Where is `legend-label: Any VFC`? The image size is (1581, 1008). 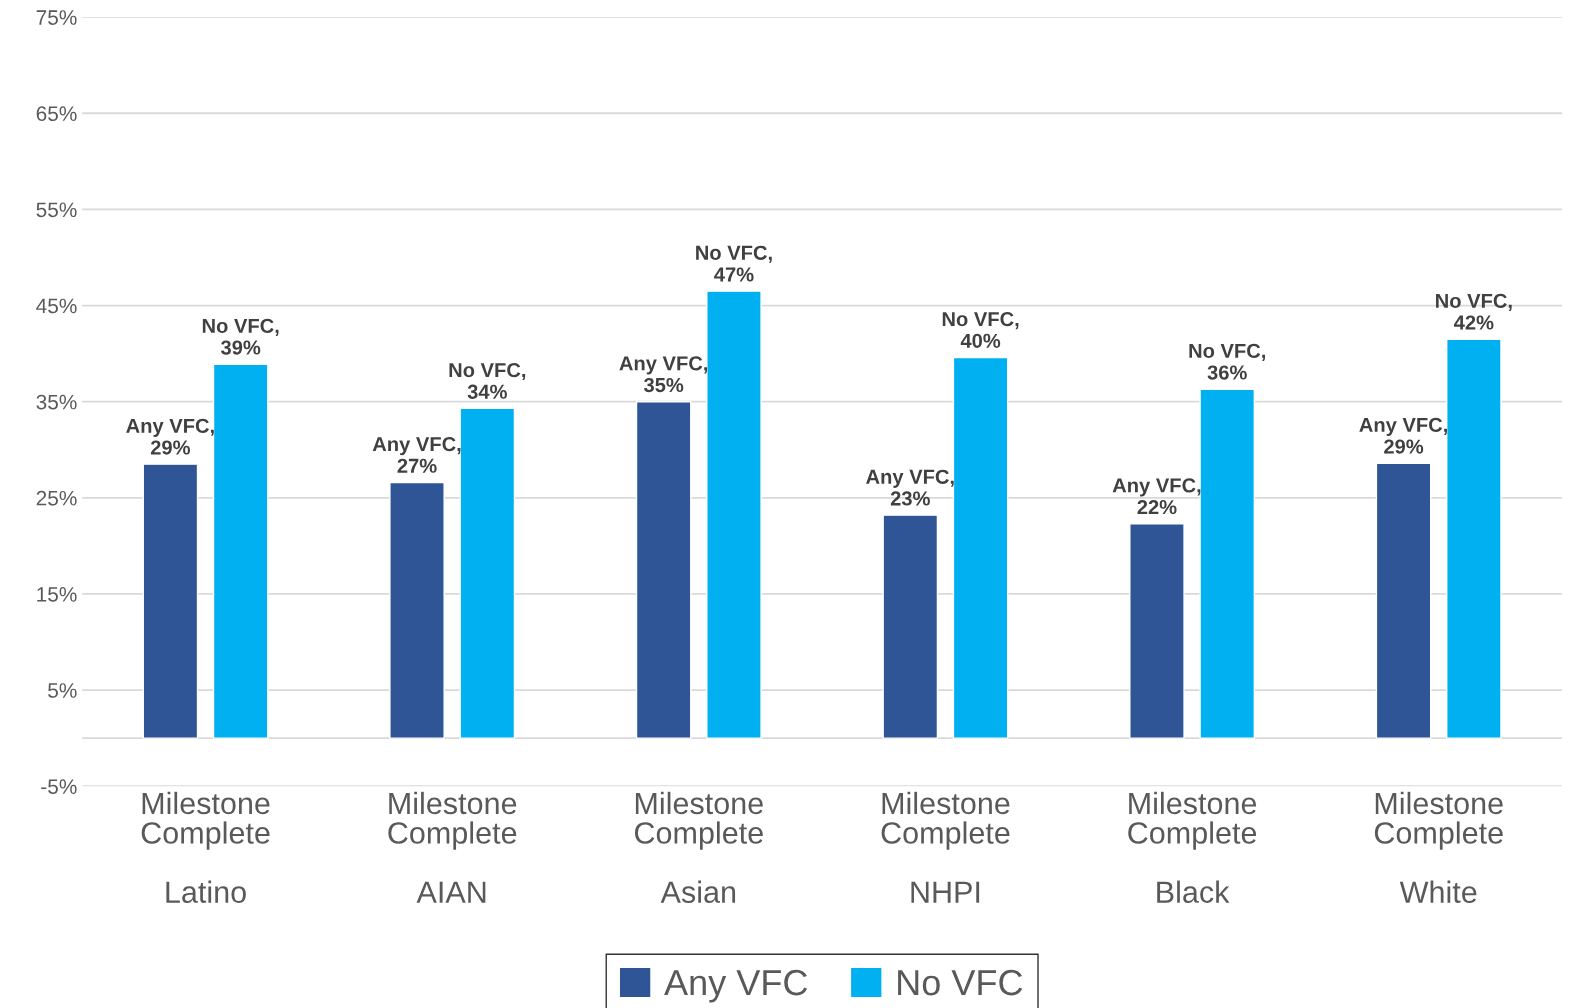
legend-label: Any VFC is located at coordinates (736, 986).